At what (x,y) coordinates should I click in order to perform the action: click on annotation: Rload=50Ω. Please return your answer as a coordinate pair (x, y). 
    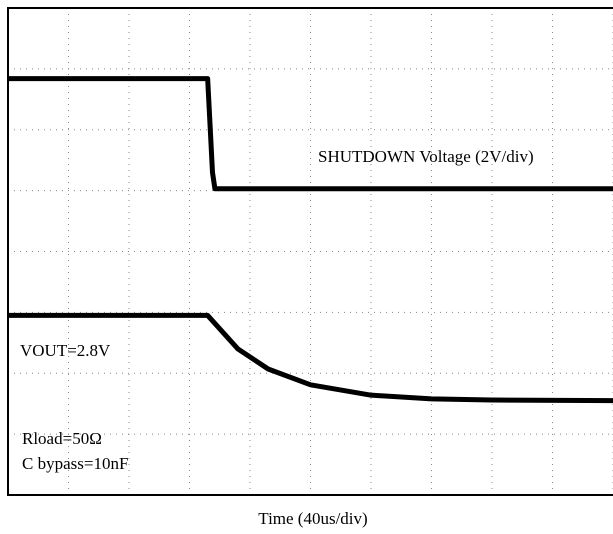
    Looking at the image, I should click on (62, 438).